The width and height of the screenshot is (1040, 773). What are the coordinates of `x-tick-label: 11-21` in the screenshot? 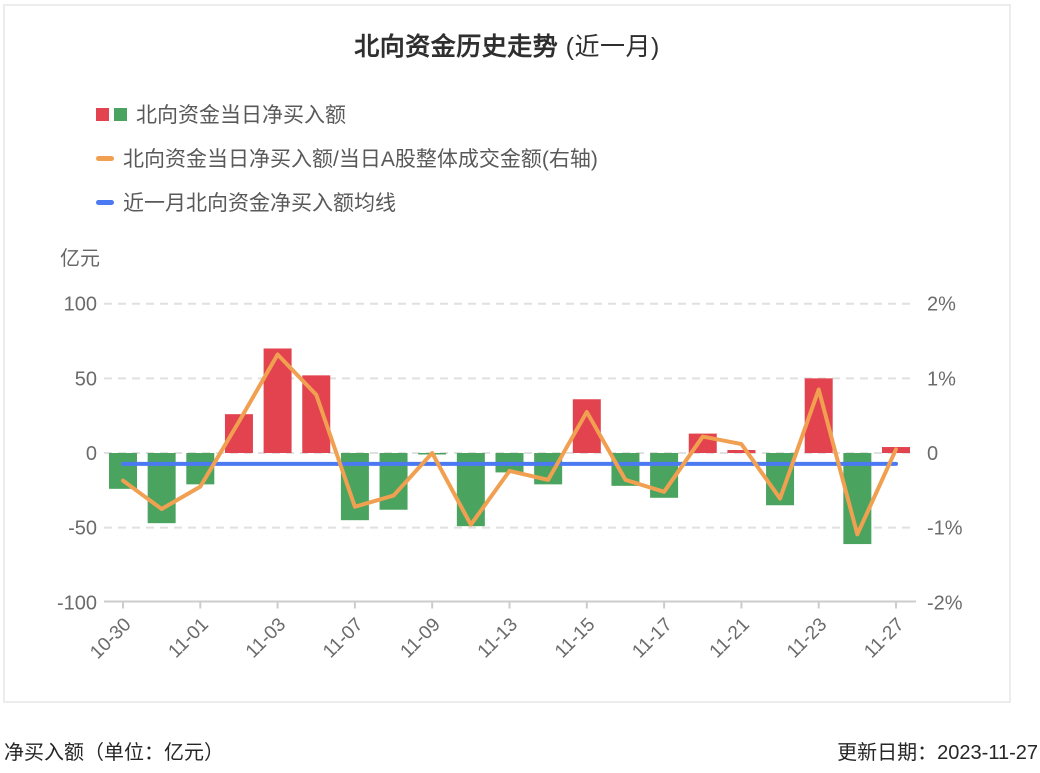 It's located at (730, 638).